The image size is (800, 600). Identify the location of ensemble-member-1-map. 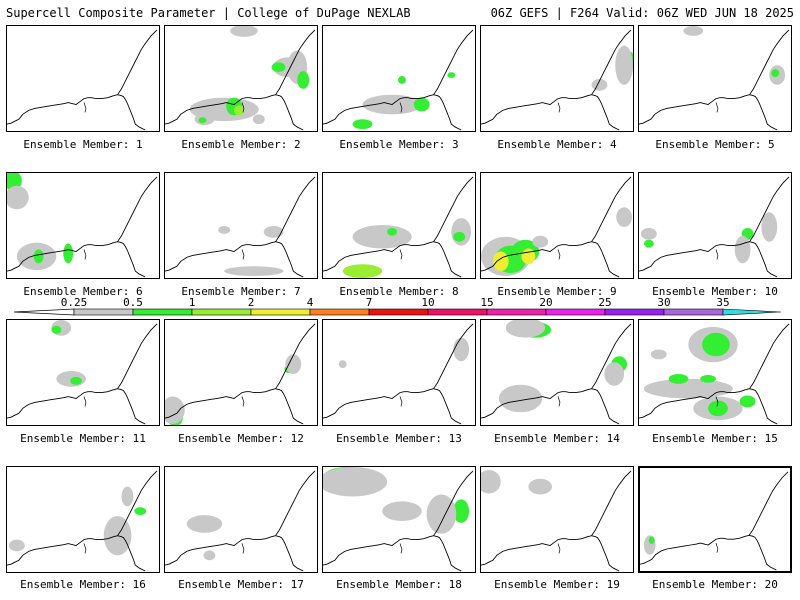
(83, 78).